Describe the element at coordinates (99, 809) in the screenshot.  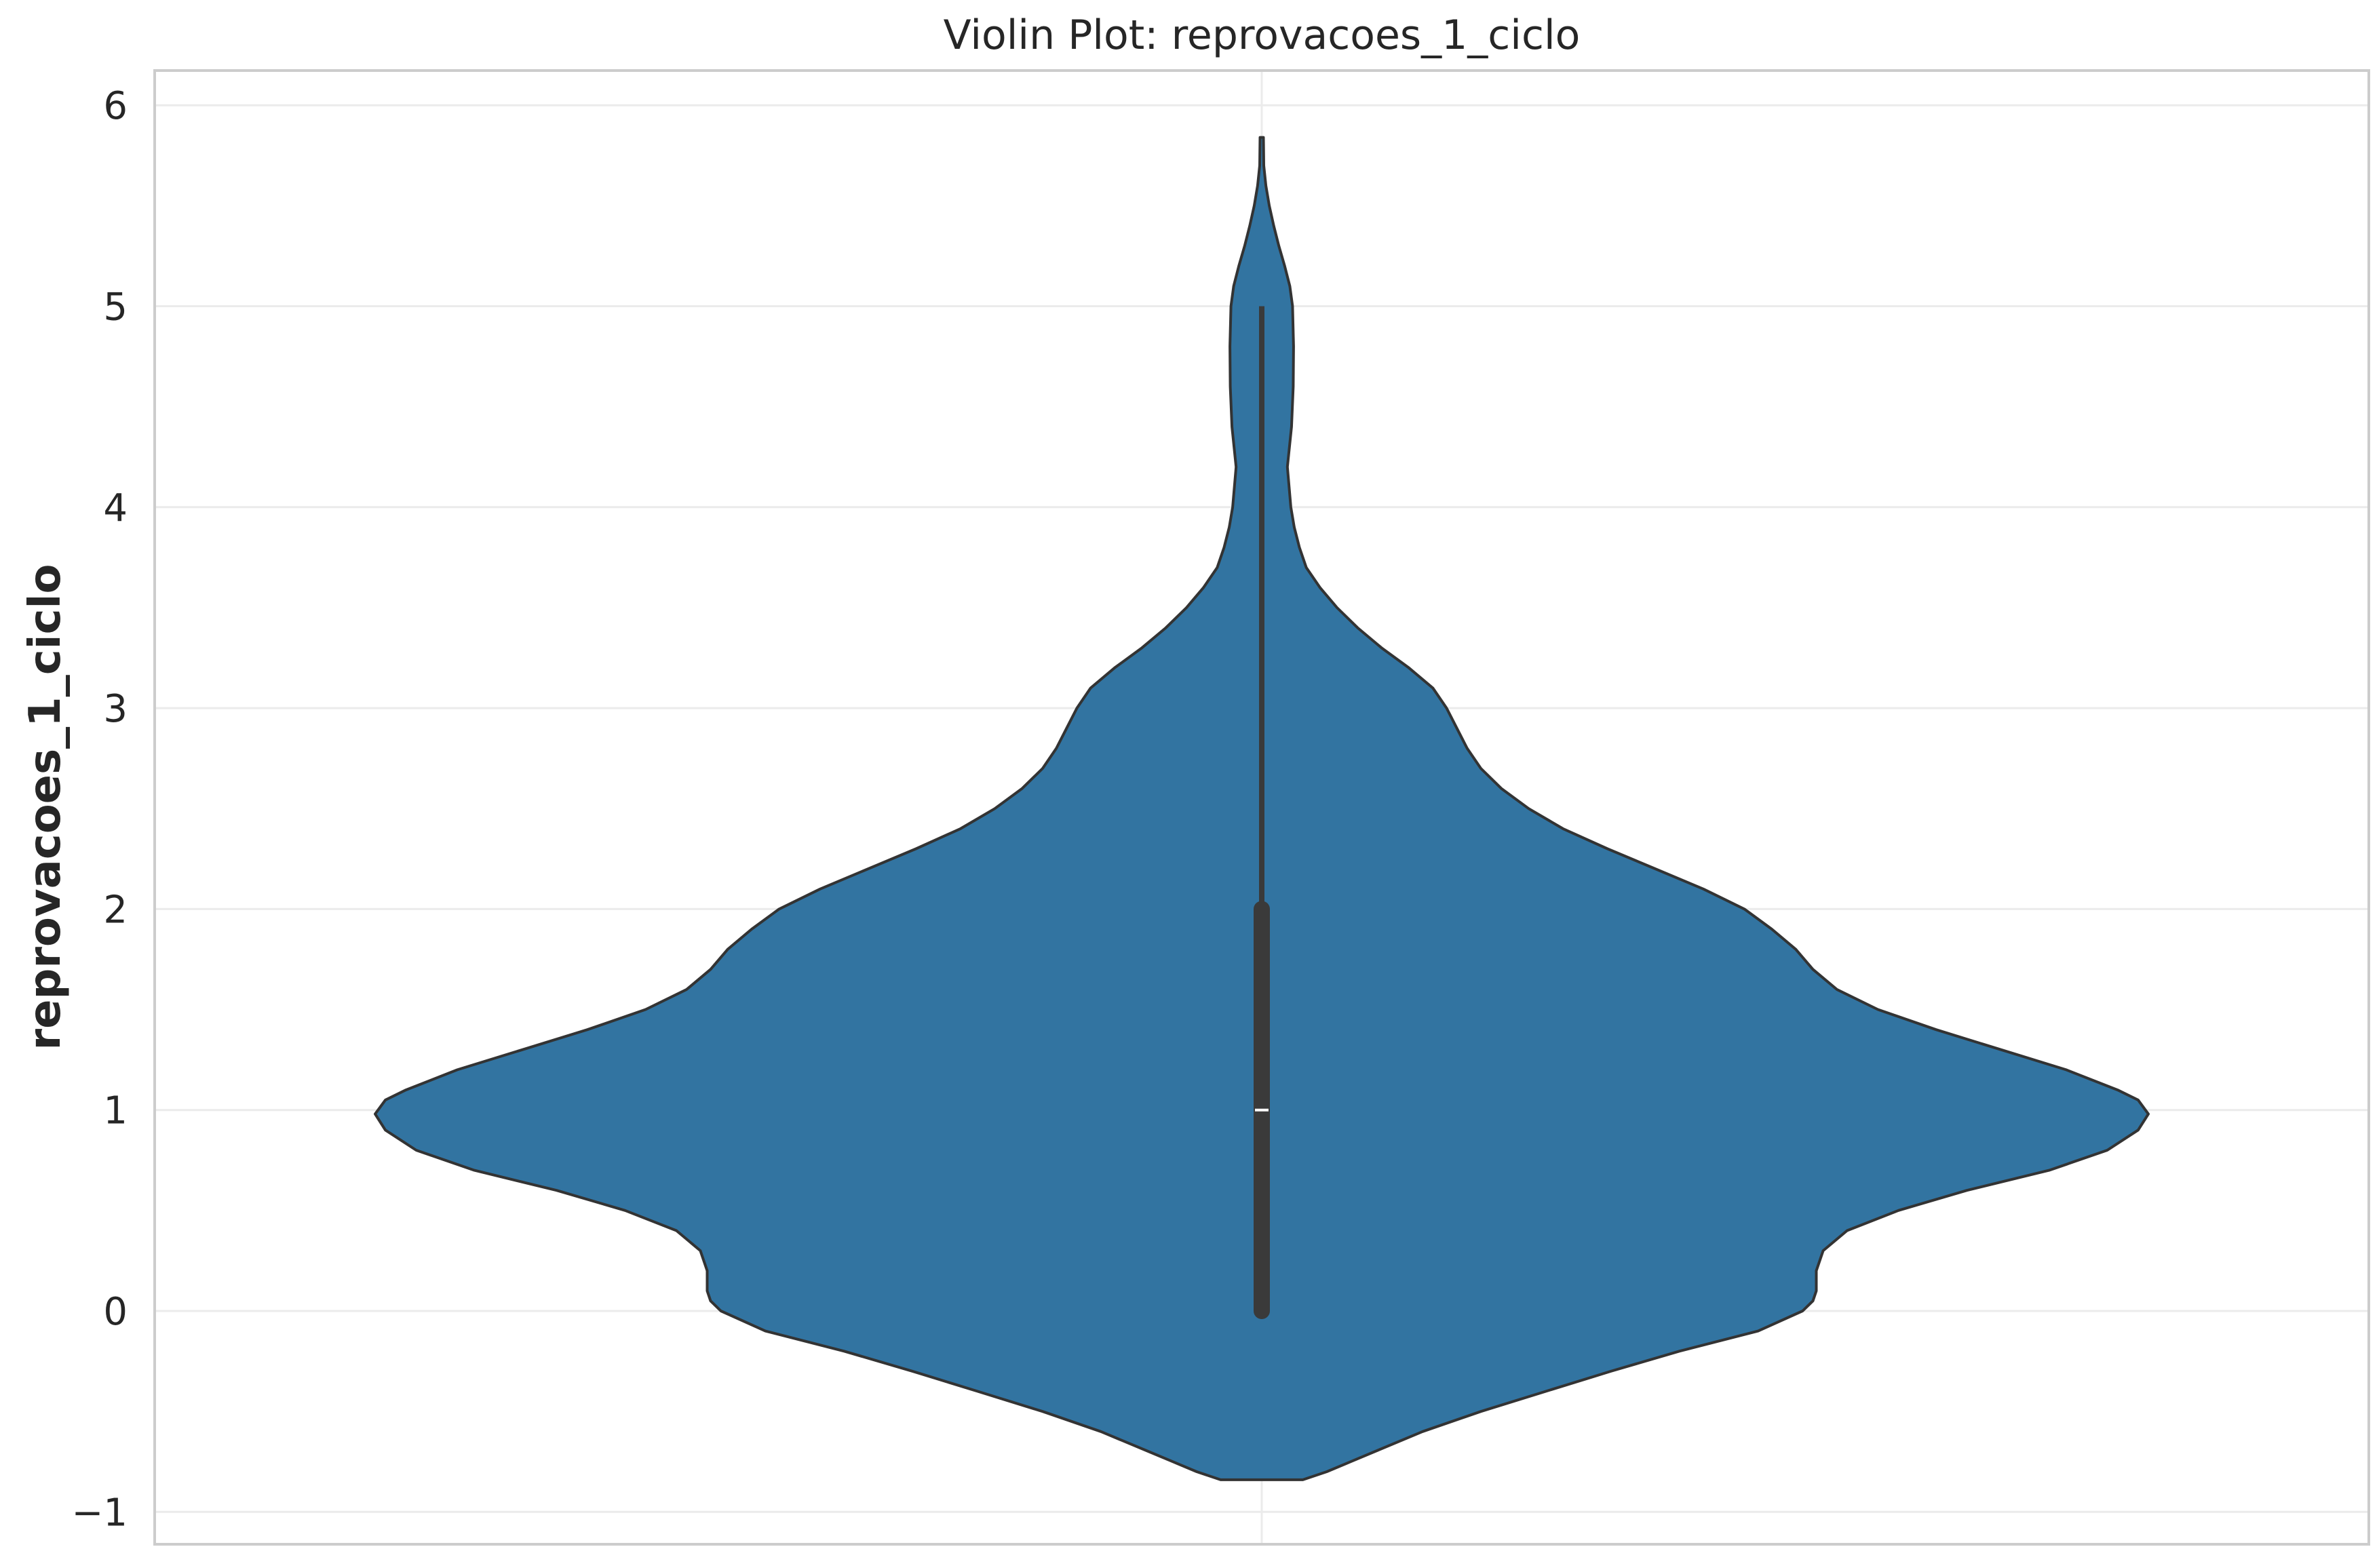
I see `y-tick-labels: −1 0 1 2 3 4 5 6` at that location.